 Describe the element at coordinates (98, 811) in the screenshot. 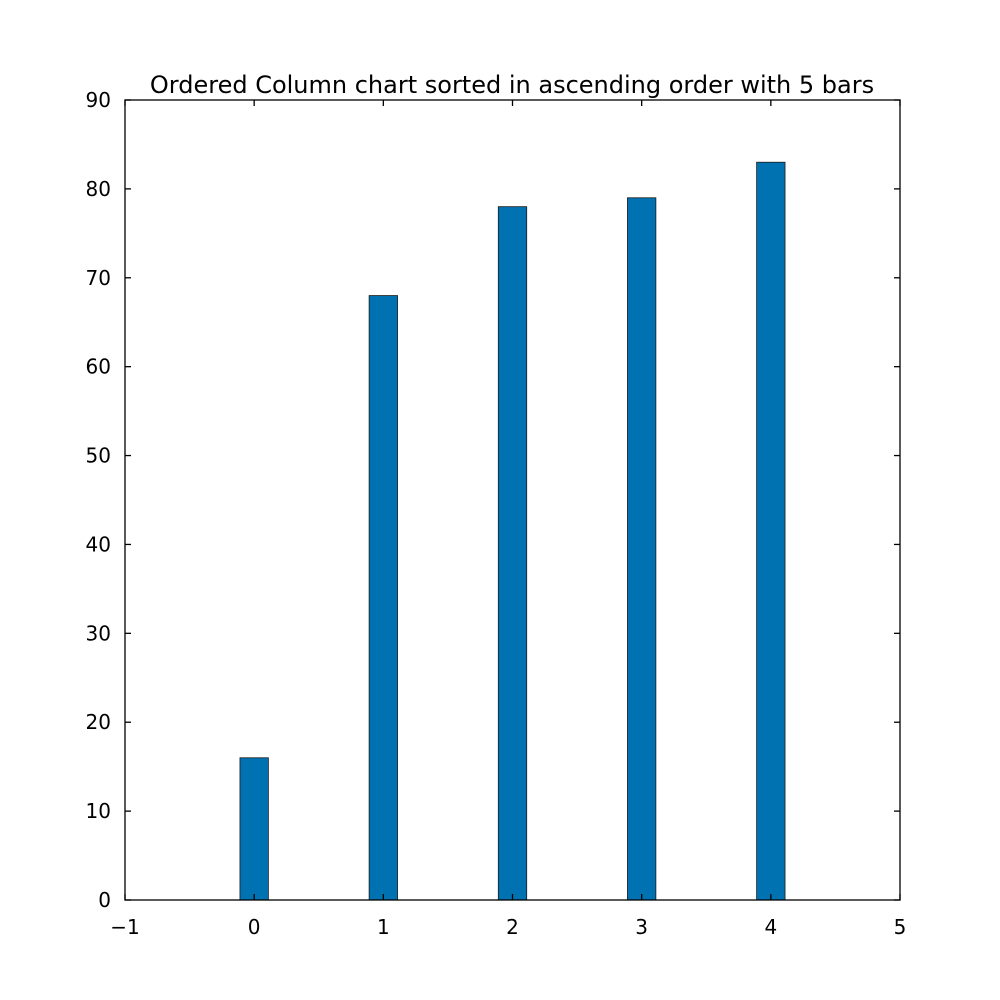

I see `y-tick-label: 10` at that location.